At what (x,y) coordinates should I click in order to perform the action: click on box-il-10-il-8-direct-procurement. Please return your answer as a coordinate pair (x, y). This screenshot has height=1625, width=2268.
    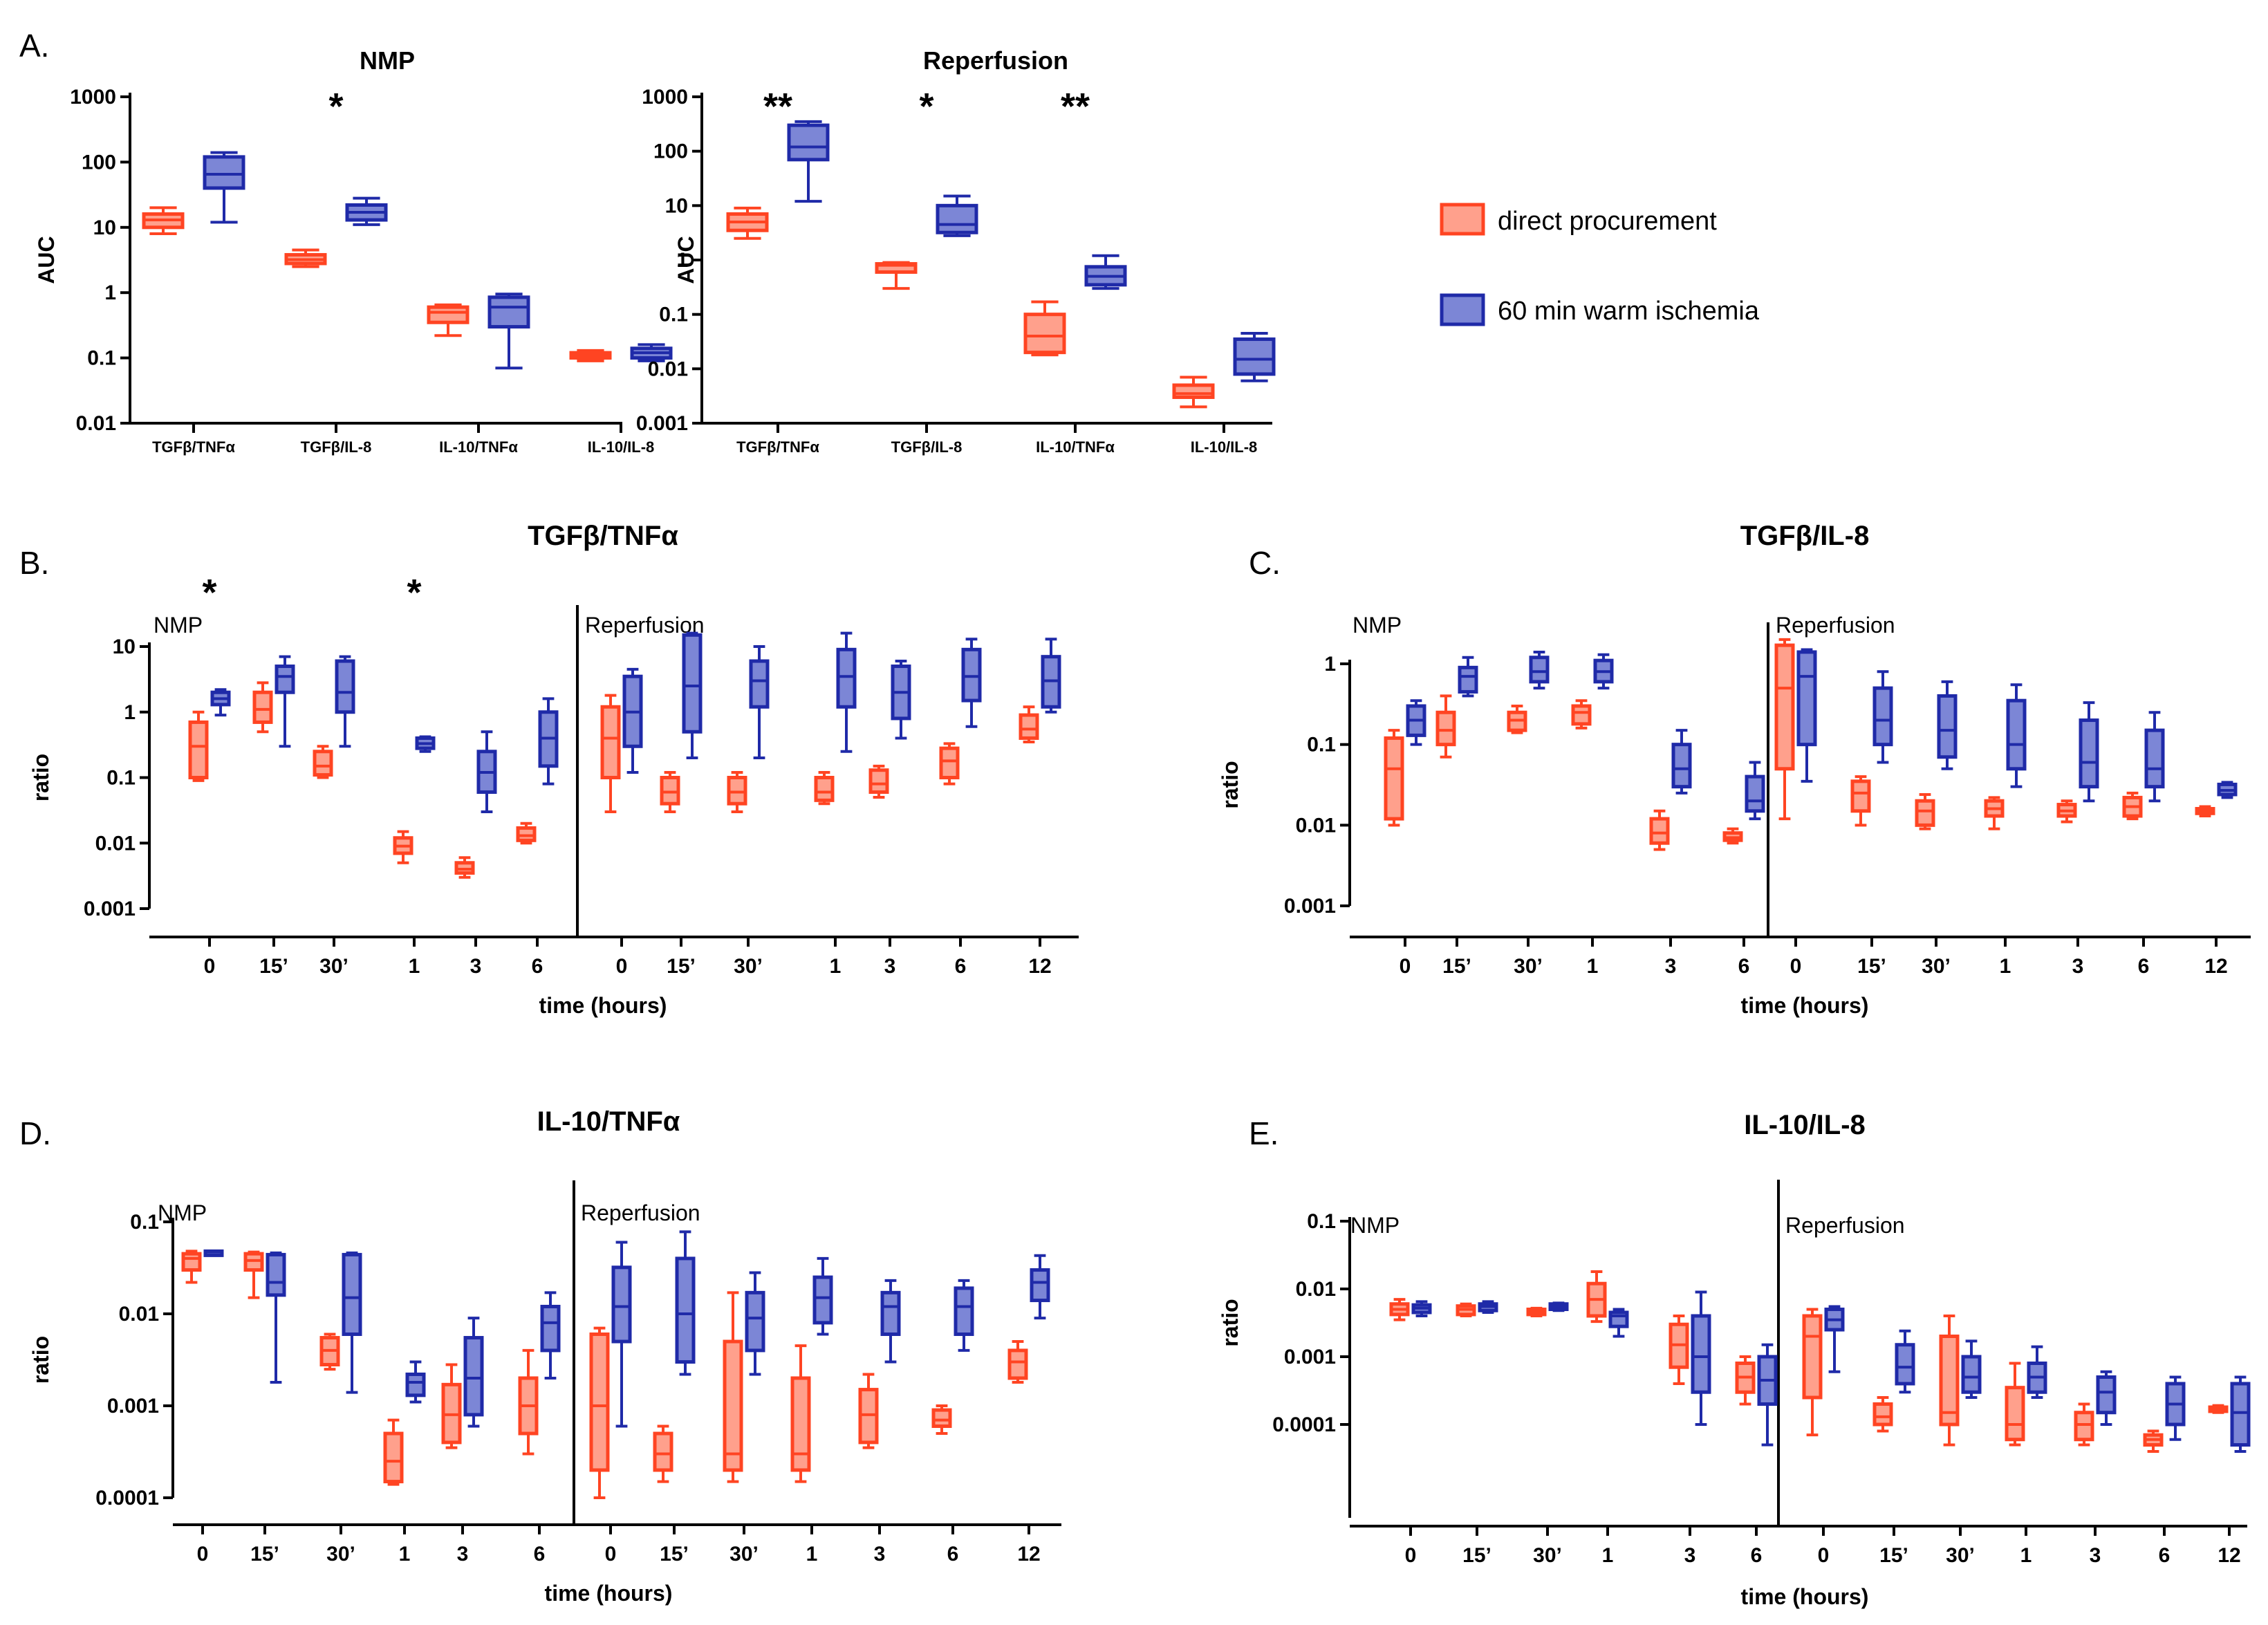
    Looking at the image, I should click on (1193, 392).